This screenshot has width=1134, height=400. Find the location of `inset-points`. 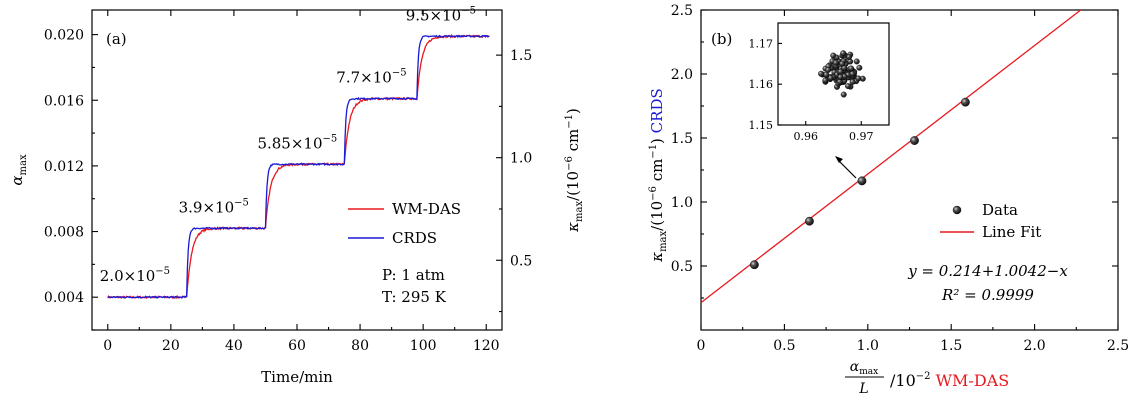

inset-points is located at coordinates (842, 74).